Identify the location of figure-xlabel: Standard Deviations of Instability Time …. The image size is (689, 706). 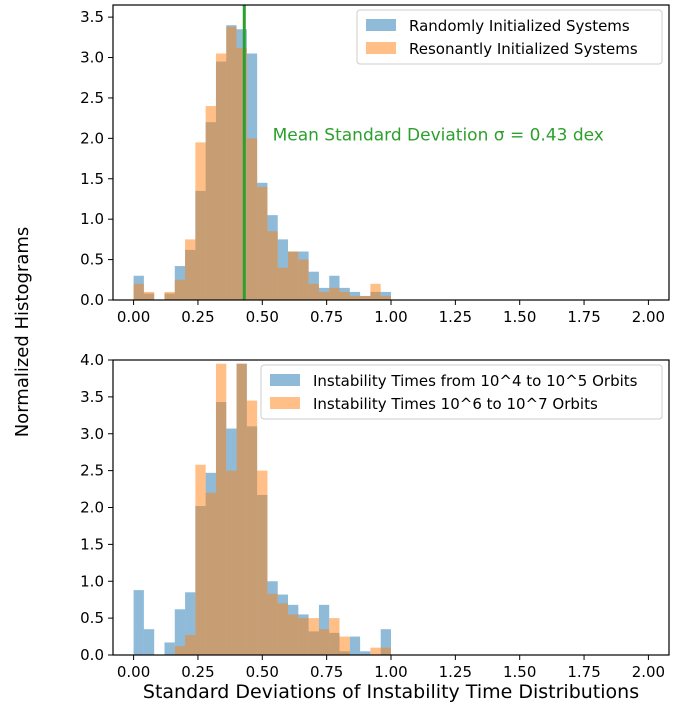
(391, 692).